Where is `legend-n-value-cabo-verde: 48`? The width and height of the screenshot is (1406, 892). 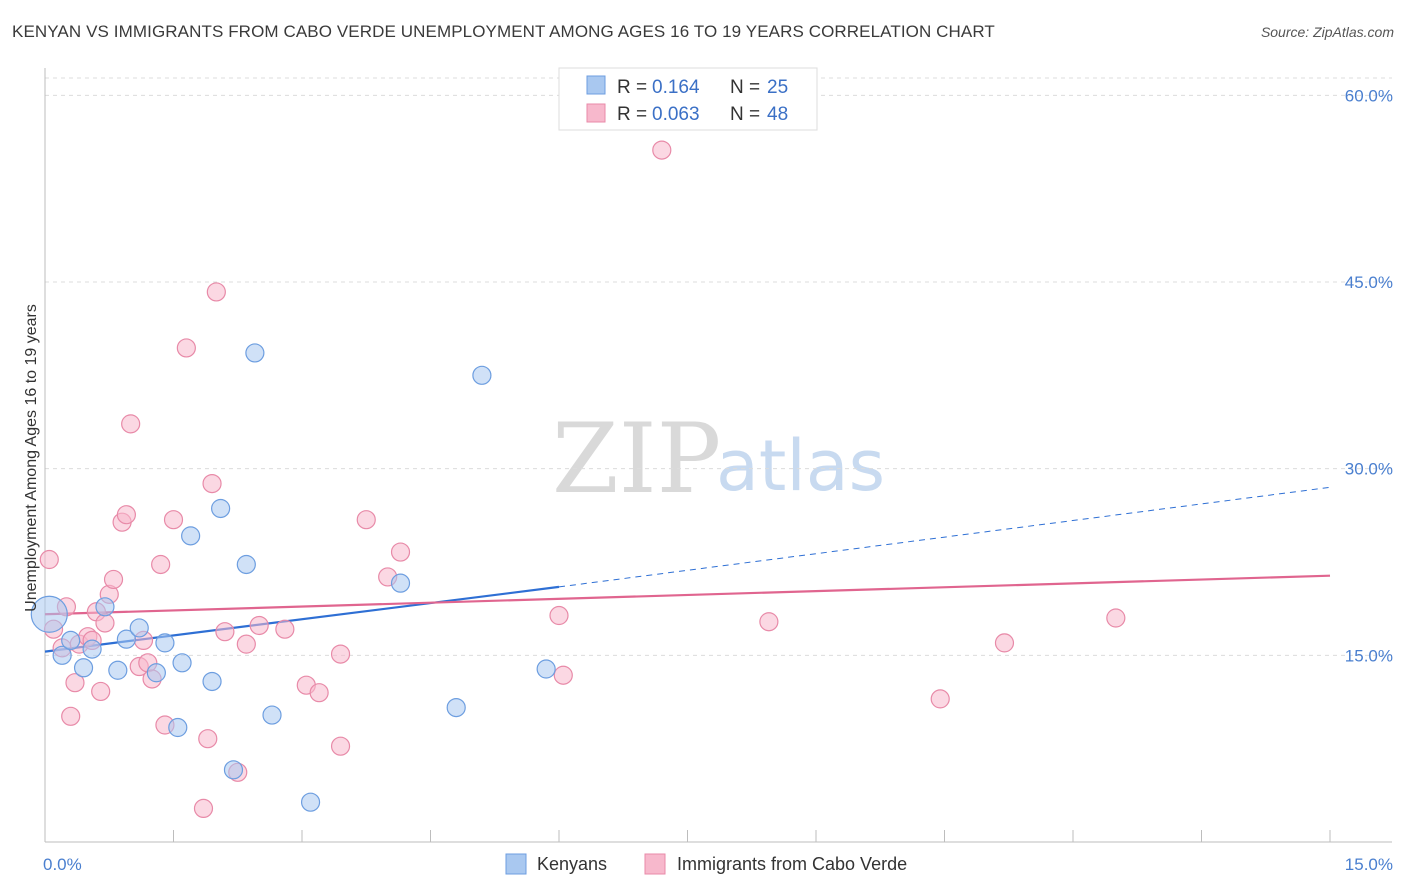 legend-n-value-cabo-verde: 48 is located at coordinates (777, 114).